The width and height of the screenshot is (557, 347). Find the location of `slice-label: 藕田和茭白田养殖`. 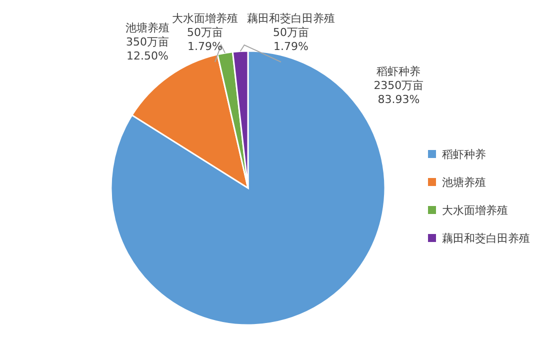

slice-label: 藕田和茭白田养殖 is located at coordinates (291, 18).